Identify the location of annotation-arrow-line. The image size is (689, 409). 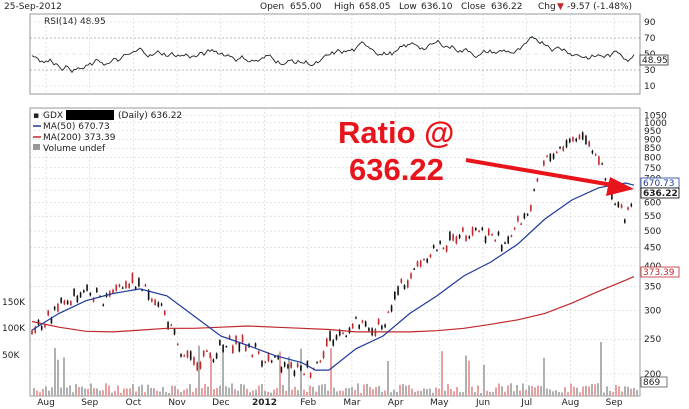
(542, 173).